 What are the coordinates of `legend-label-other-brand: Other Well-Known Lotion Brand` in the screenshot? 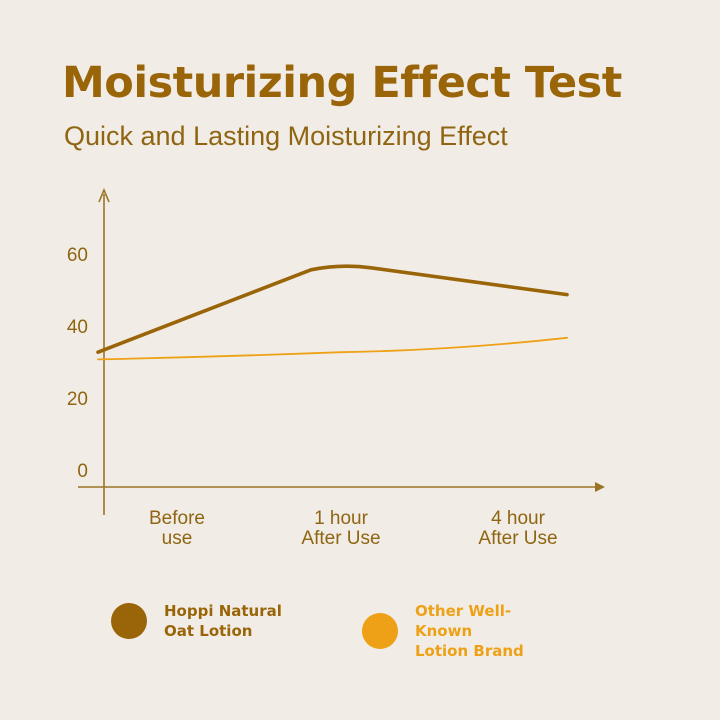 It's located at (490, 631).